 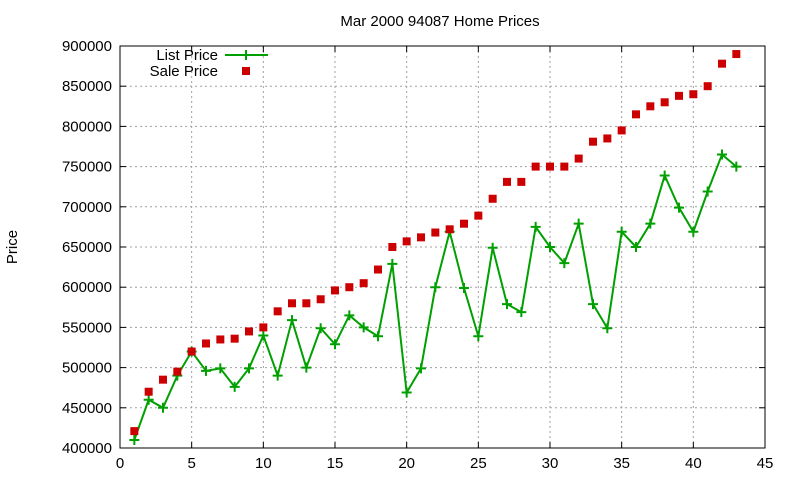 I want to click on x-tick-label: 45, so click(x=765, y=463).